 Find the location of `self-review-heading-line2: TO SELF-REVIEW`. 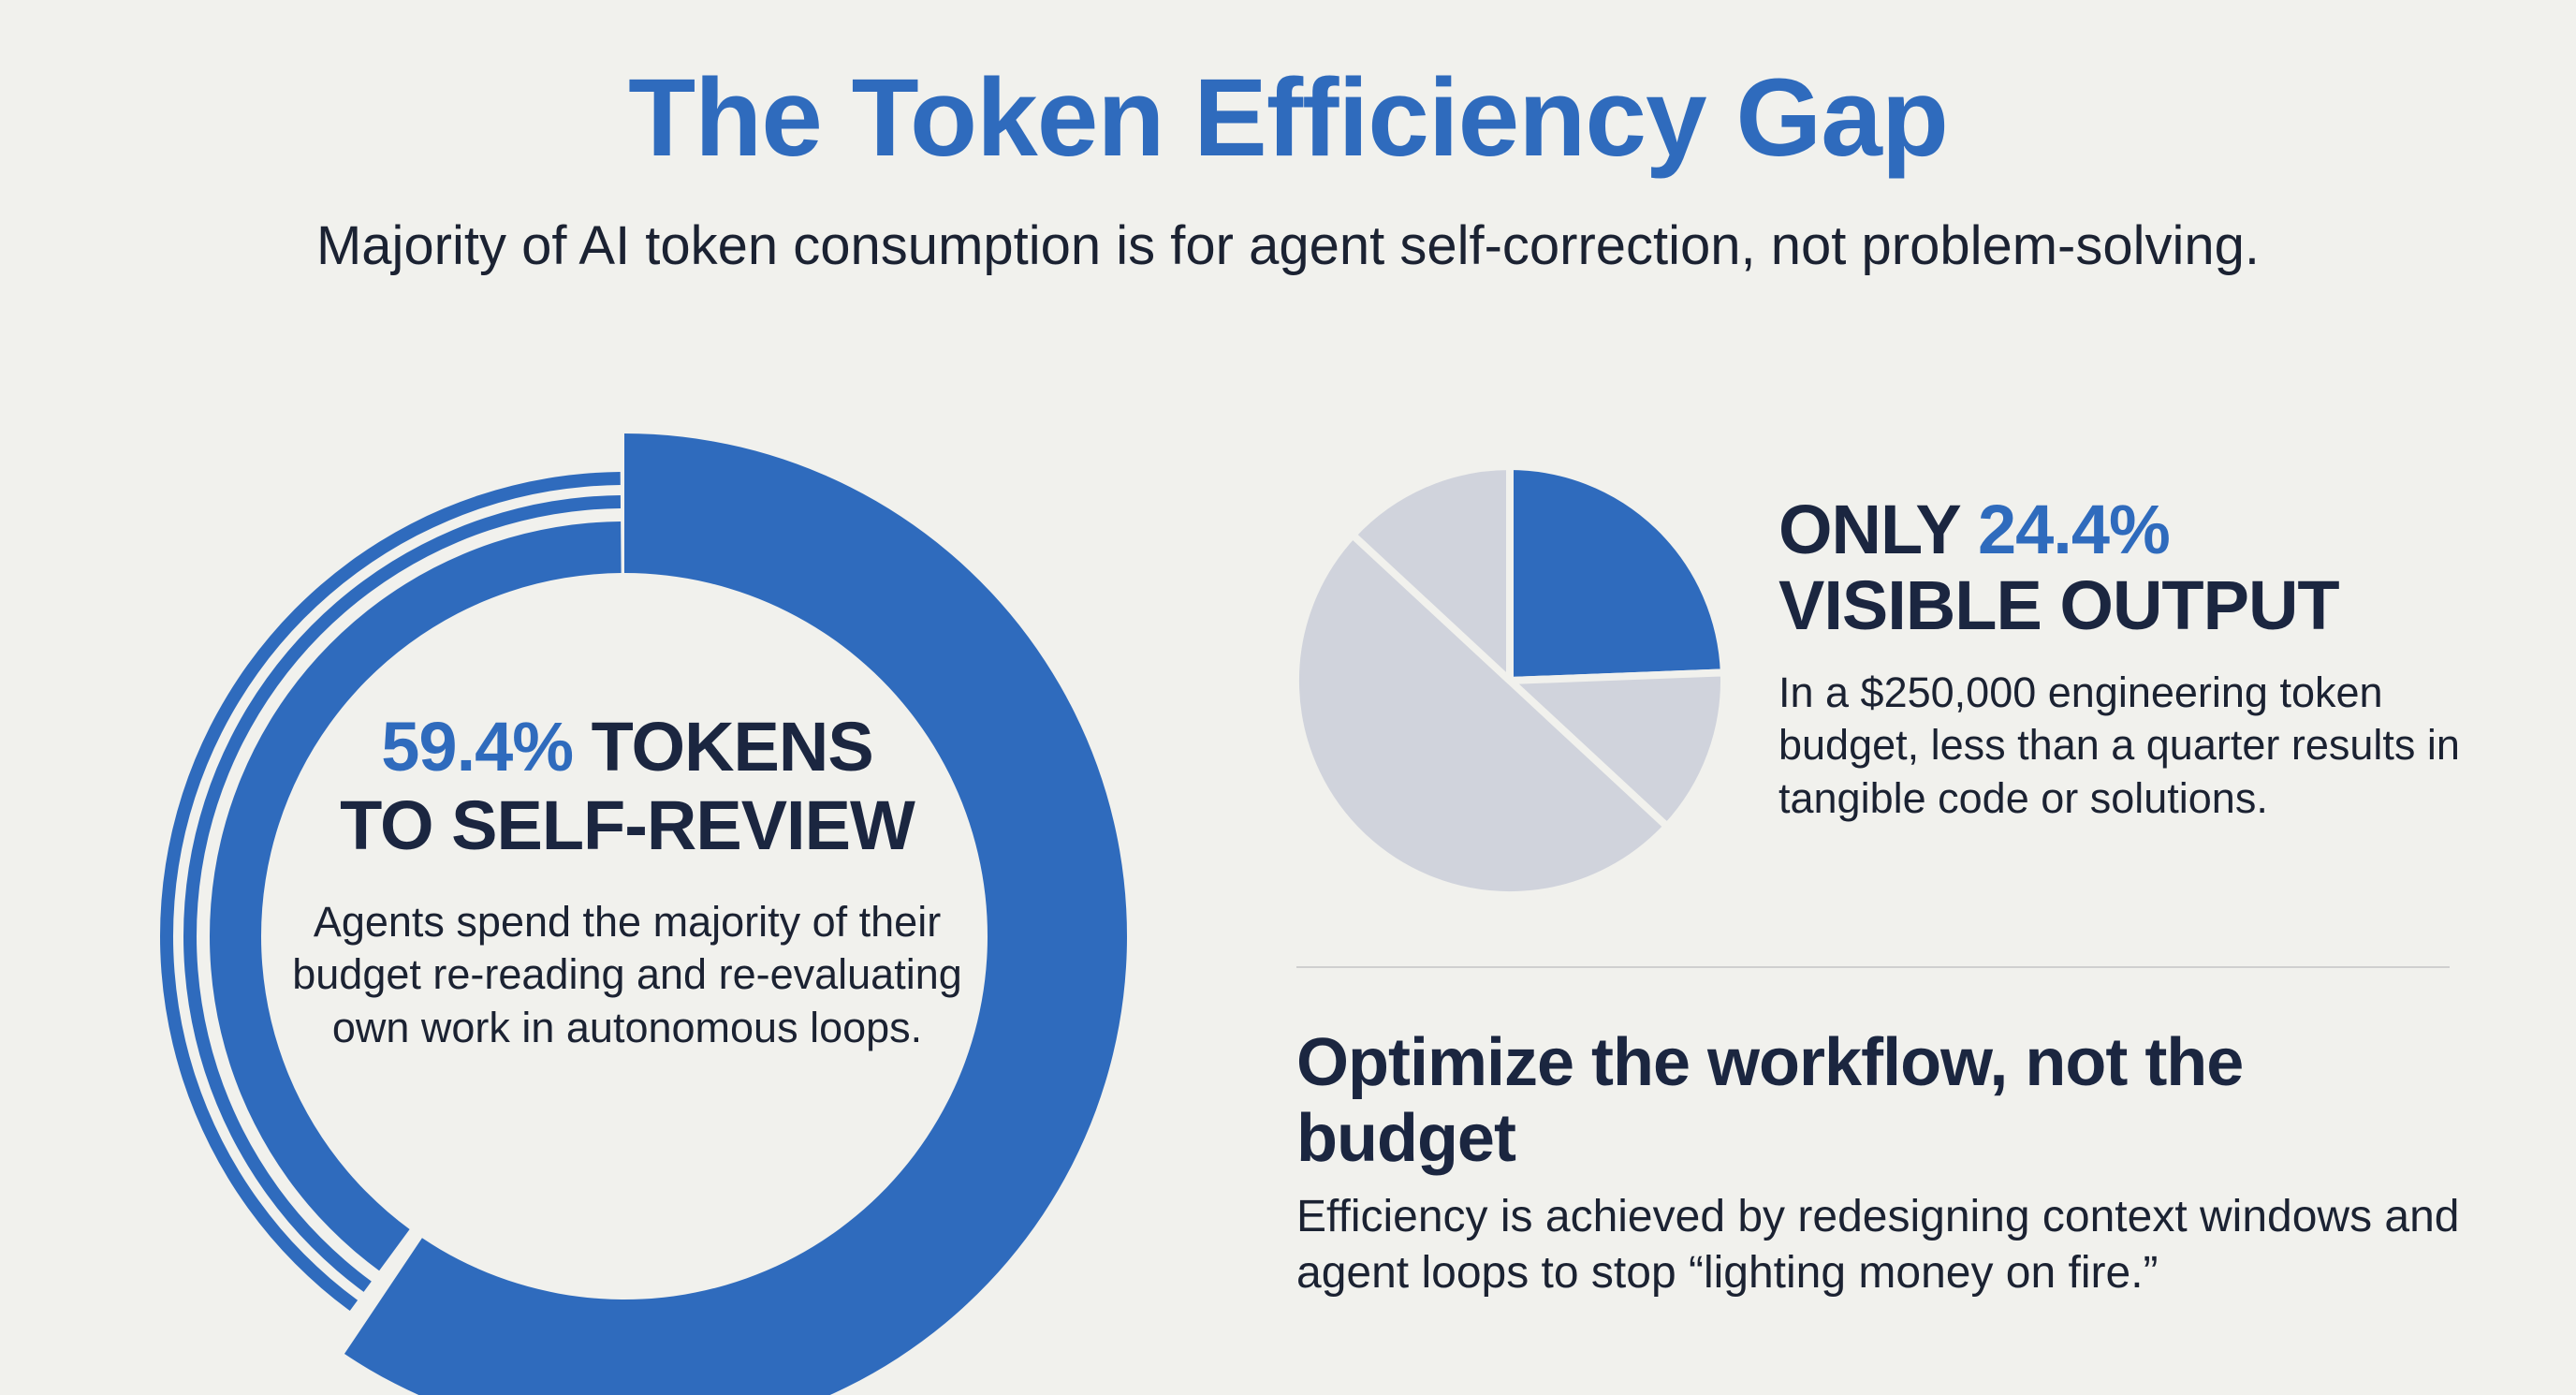

self-review-heading-line2: TO SELF-REVIEW is located at coordinates (627, 825).